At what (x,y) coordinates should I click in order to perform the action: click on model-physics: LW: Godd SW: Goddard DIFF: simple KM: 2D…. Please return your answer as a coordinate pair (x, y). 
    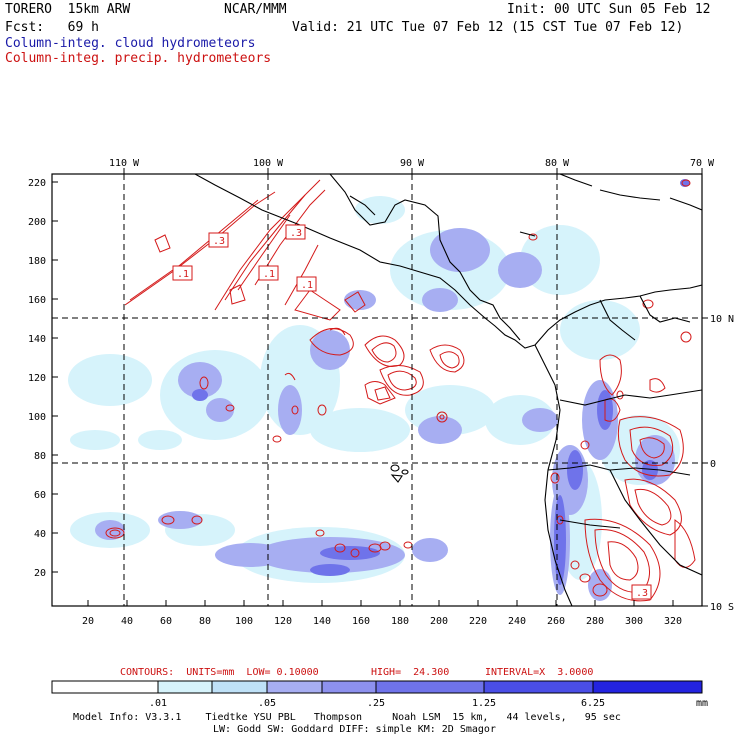
    Looking at the image, I should click on (354, 729).